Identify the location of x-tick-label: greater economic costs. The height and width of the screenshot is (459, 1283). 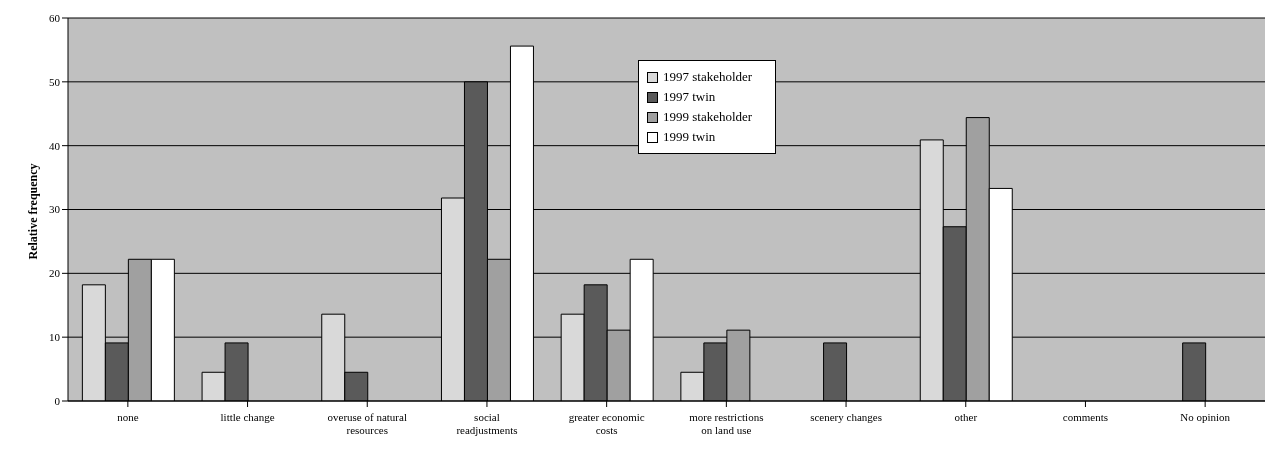
(606, 423).